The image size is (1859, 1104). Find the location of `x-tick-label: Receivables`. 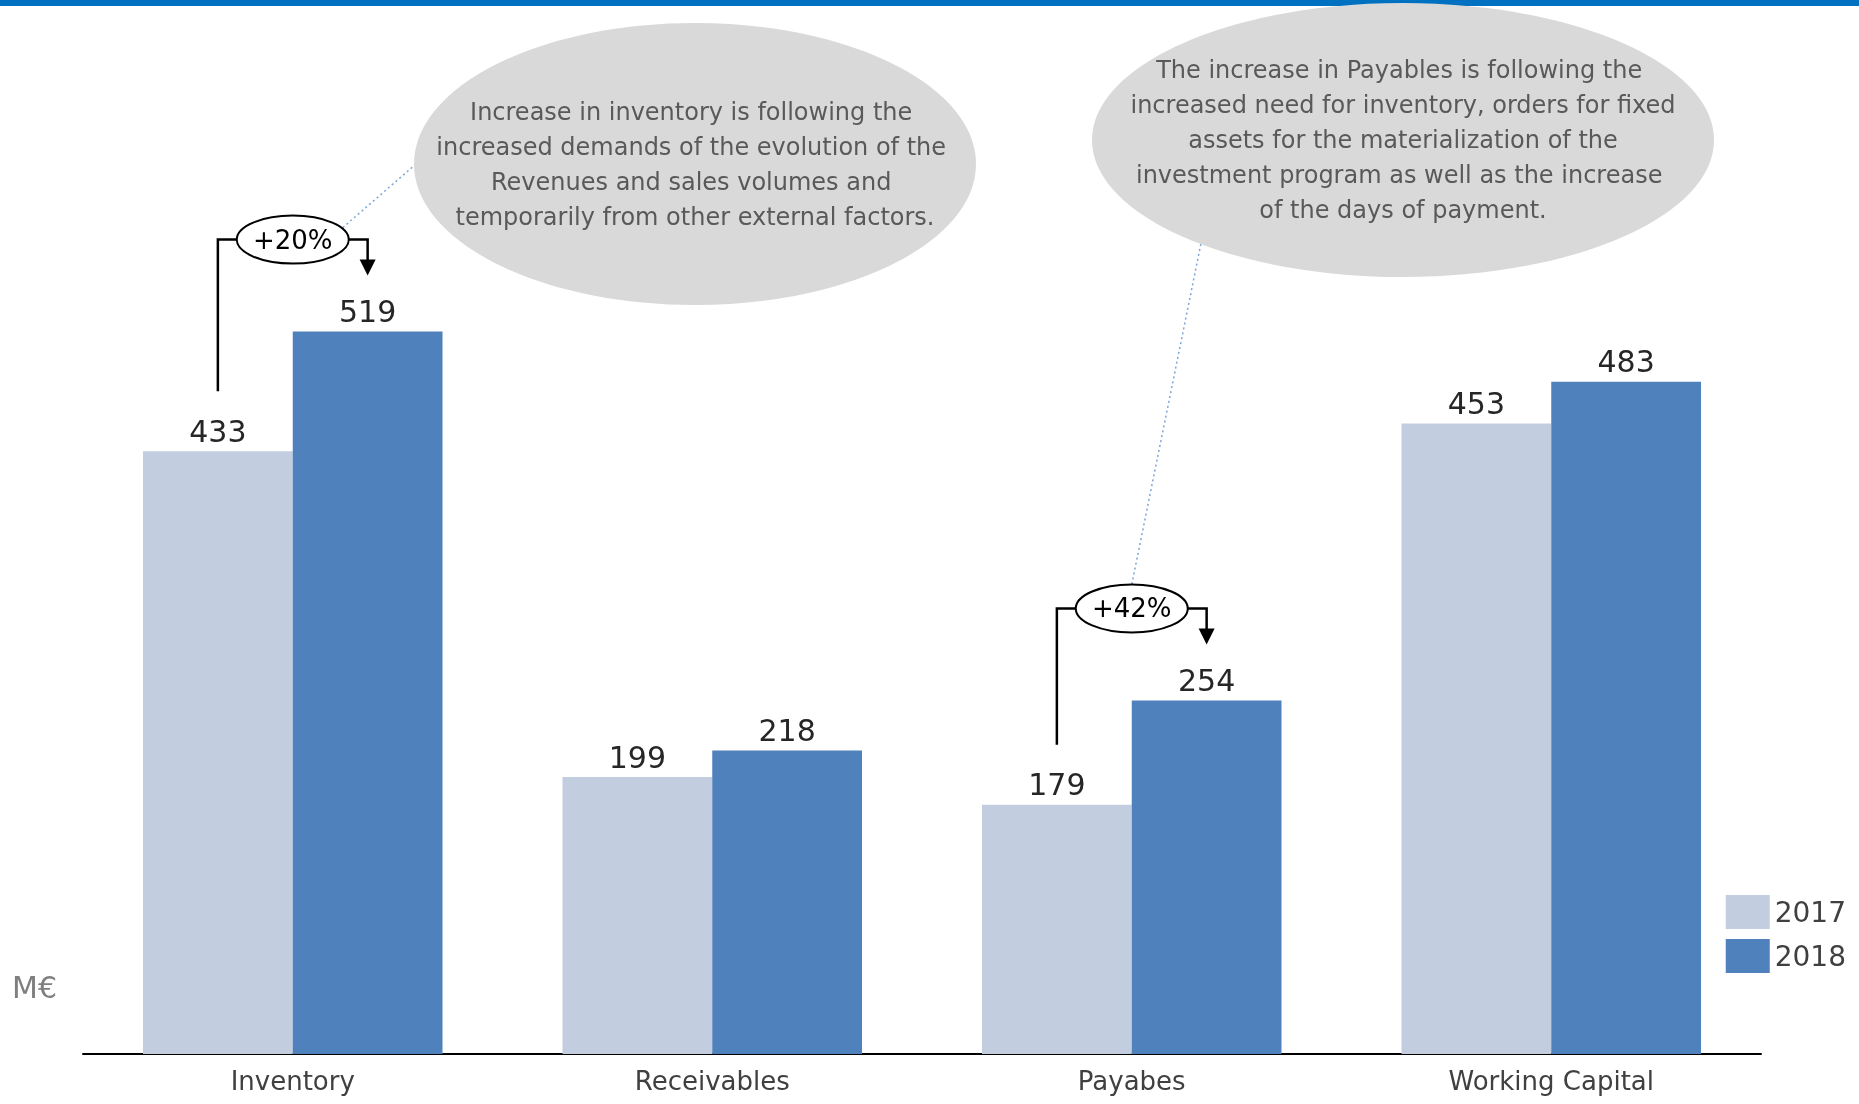

x-tick-label: Receivables is located at coordinates (712, 1081).